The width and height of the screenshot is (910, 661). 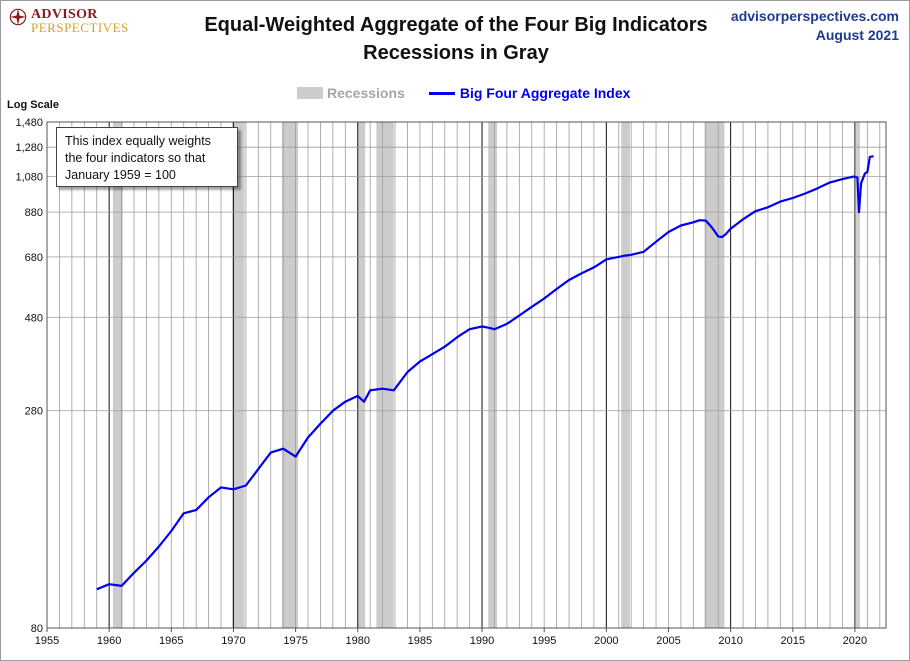 I want to click on x-tick-label: 1980, so click(x=357, y=641).